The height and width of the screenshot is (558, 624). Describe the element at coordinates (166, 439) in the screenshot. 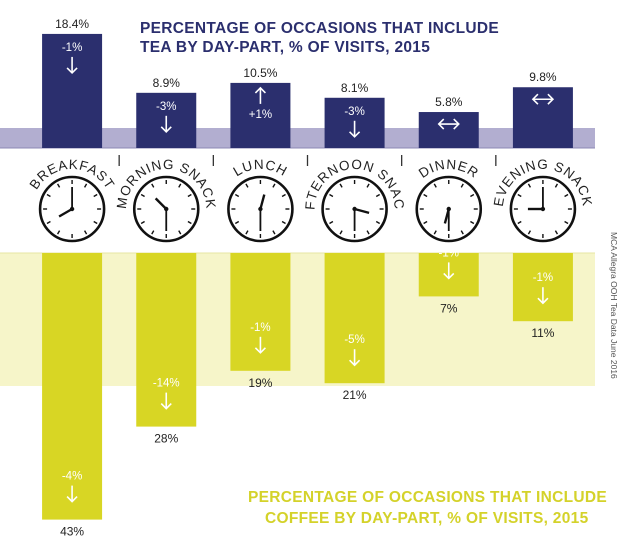

I see `coffee-value-label: 28%` at that location.